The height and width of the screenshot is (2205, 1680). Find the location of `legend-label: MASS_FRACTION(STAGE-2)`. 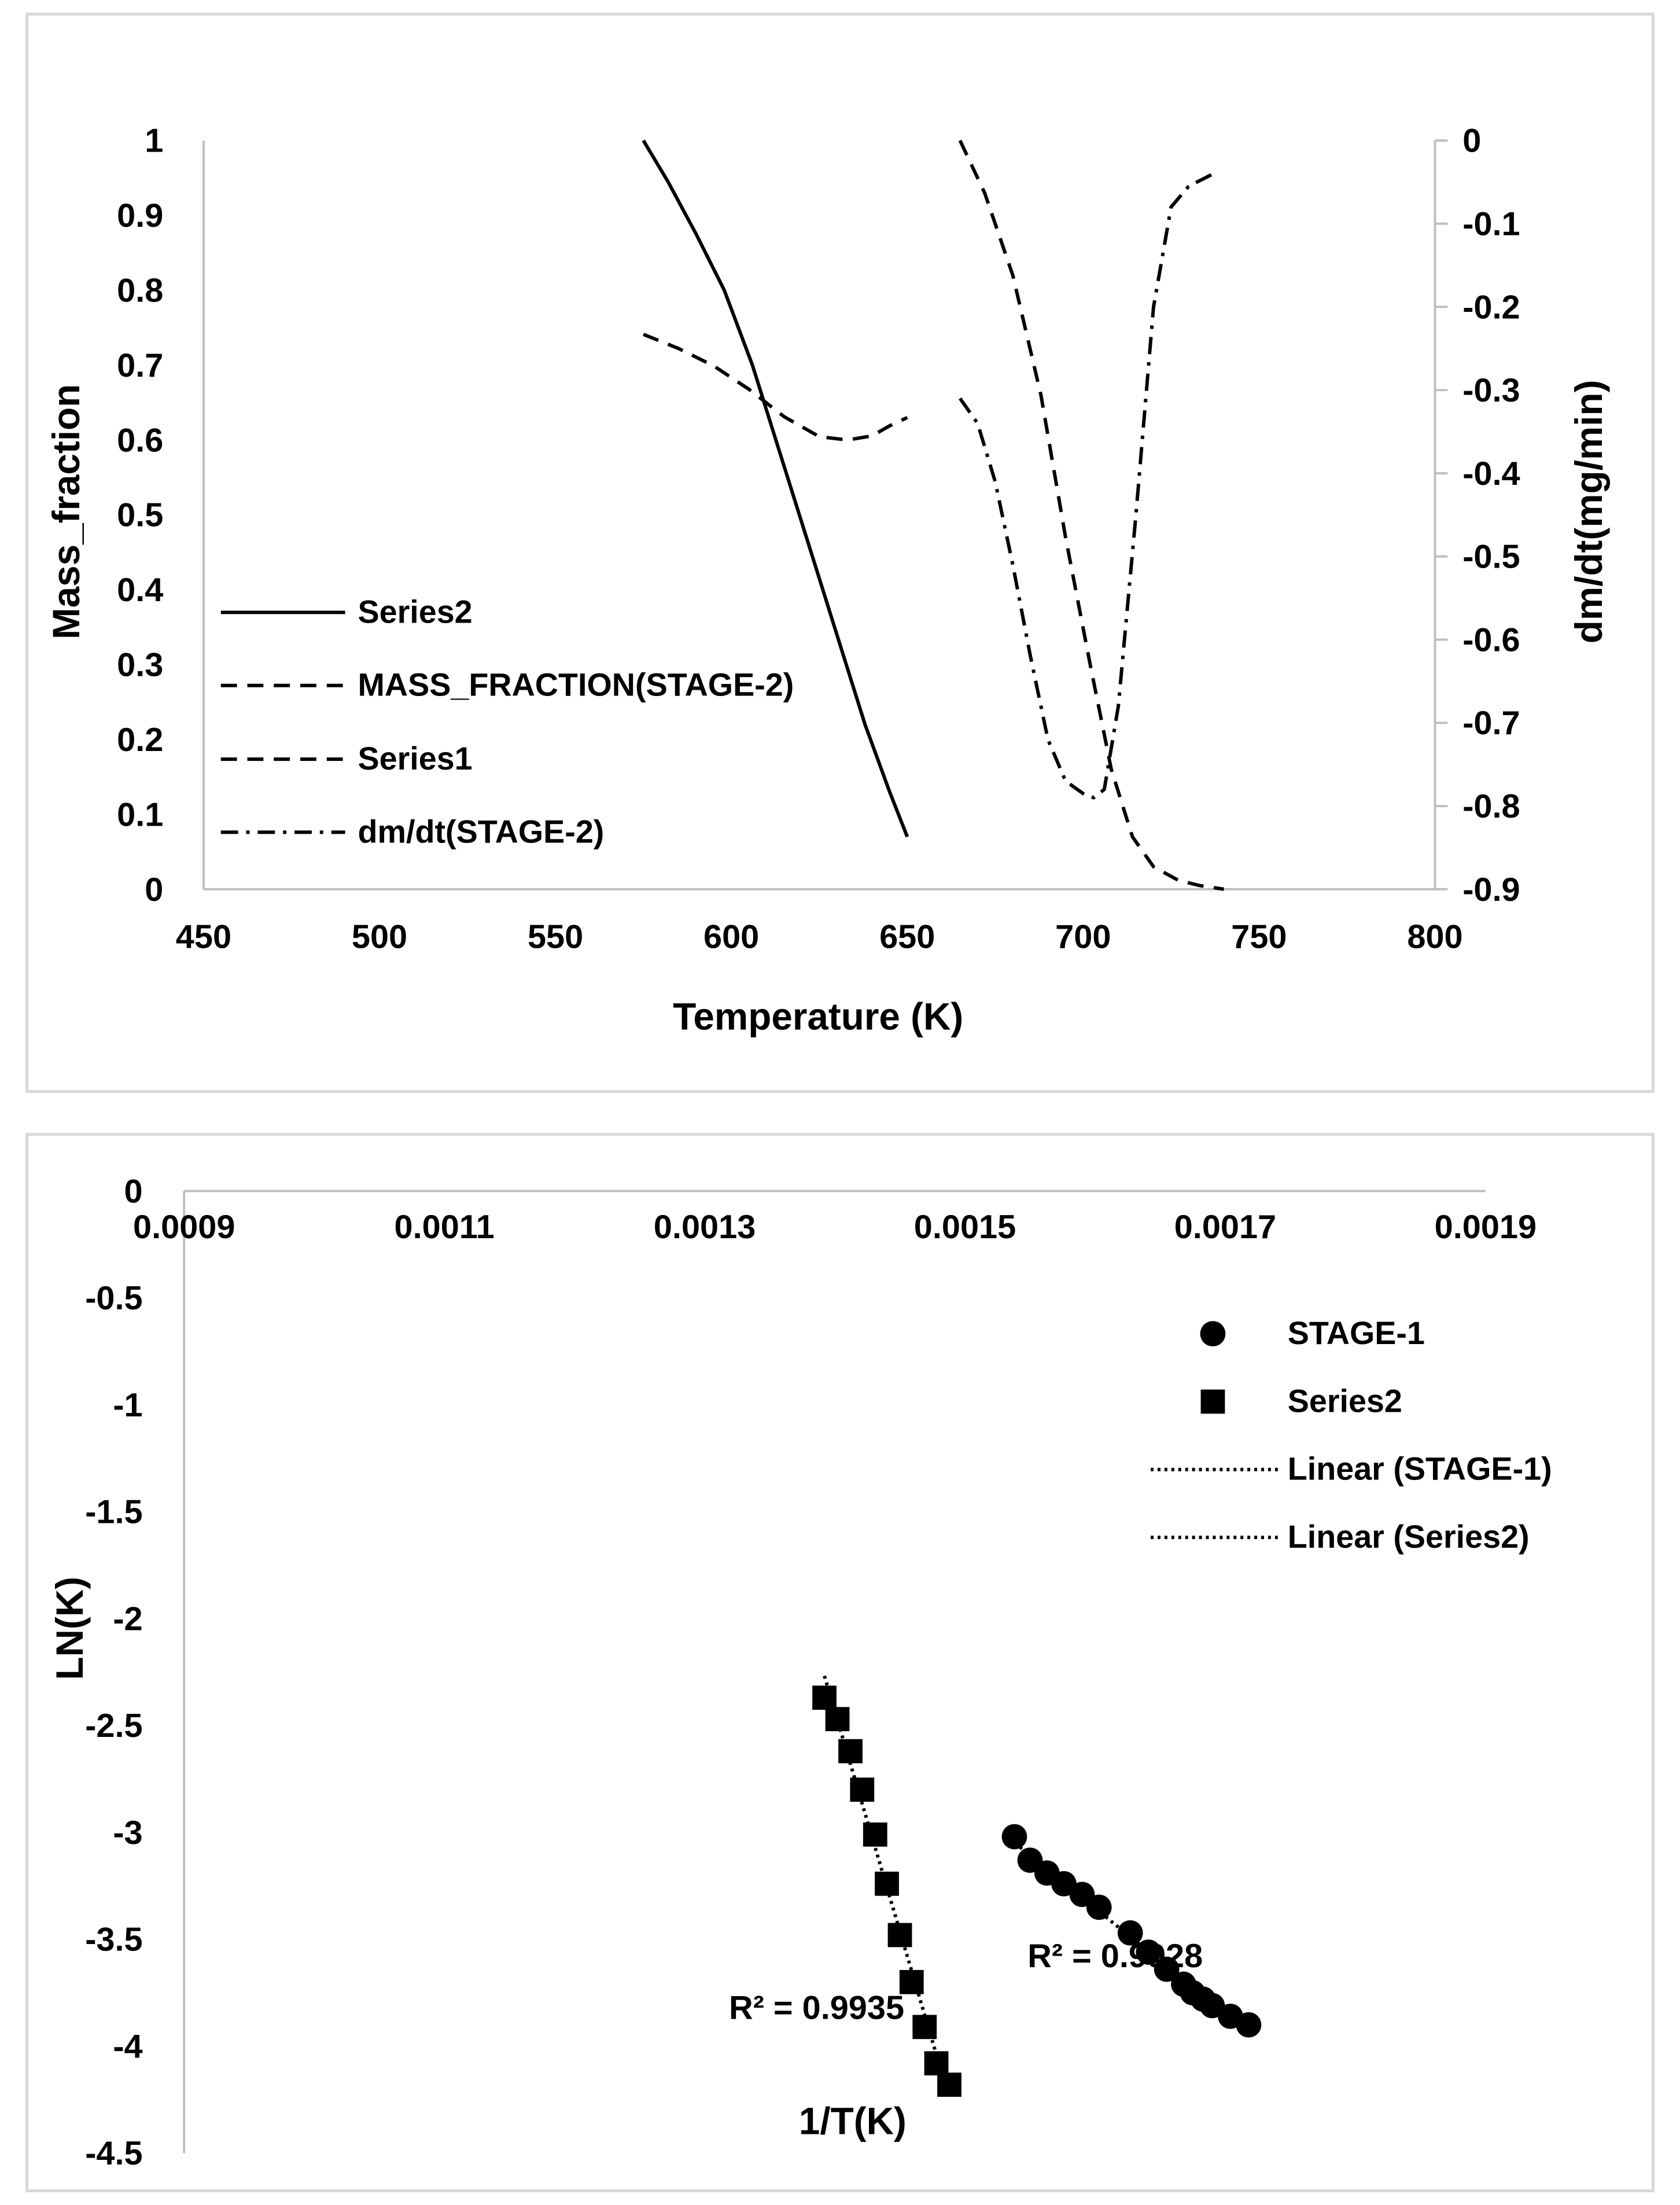

legend-label: MASS_FRACTION(STAGE-2) is located at coordinates (576, 685).